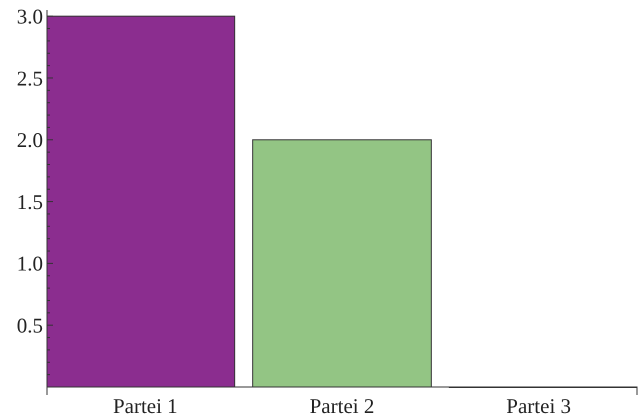 The width and height of the screenshot is (639, 417). Describe the element at coordinates (145, 405) in the screenshot. I see `x-tick-label: Partei 1` at that location.